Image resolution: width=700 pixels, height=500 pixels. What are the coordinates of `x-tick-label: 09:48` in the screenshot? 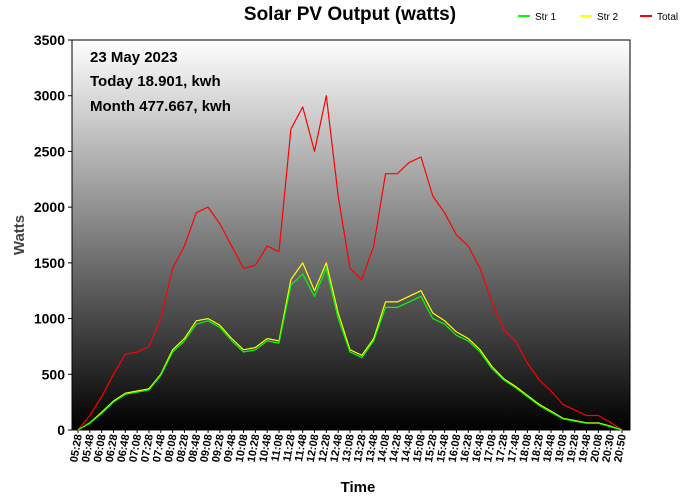 It's located at (230, 448).